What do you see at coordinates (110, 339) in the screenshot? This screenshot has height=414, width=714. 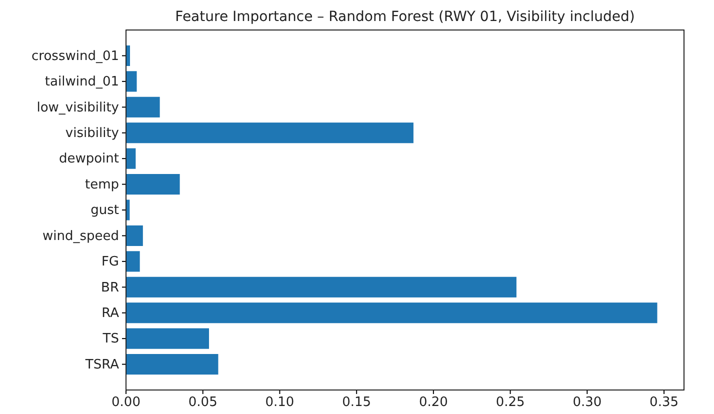 I see `y-tick-label: TS` at bounding box center [110, 339].